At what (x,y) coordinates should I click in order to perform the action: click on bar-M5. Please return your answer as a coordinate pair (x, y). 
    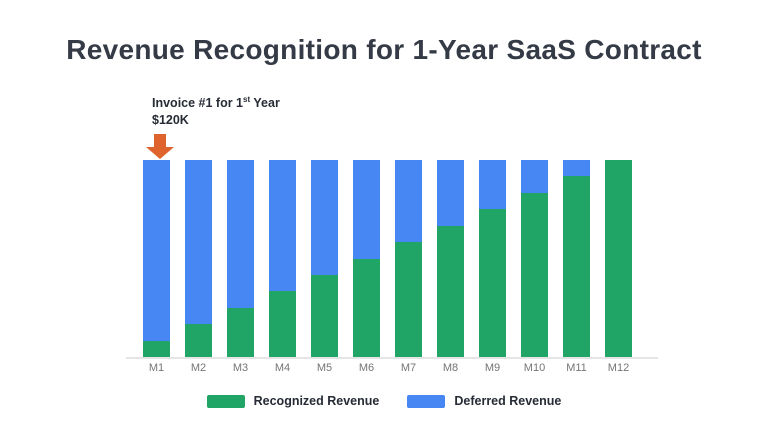
    Looking at the image, I should click on (324, 258).